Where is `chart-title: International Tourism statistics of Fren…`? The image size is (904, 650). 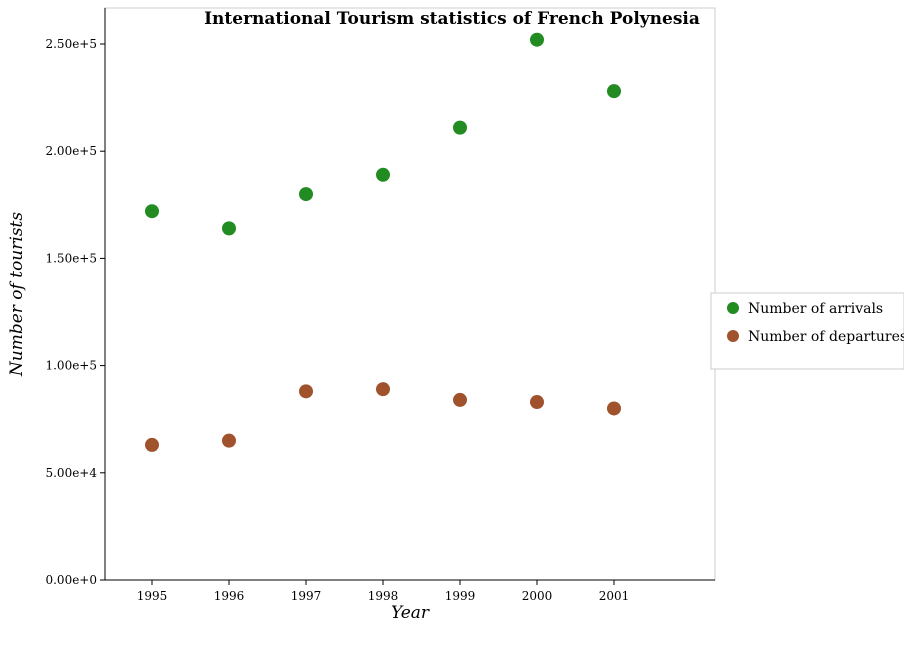 chart-title: International Tourism statistics of Fren… is located at coordinates (452, 19).